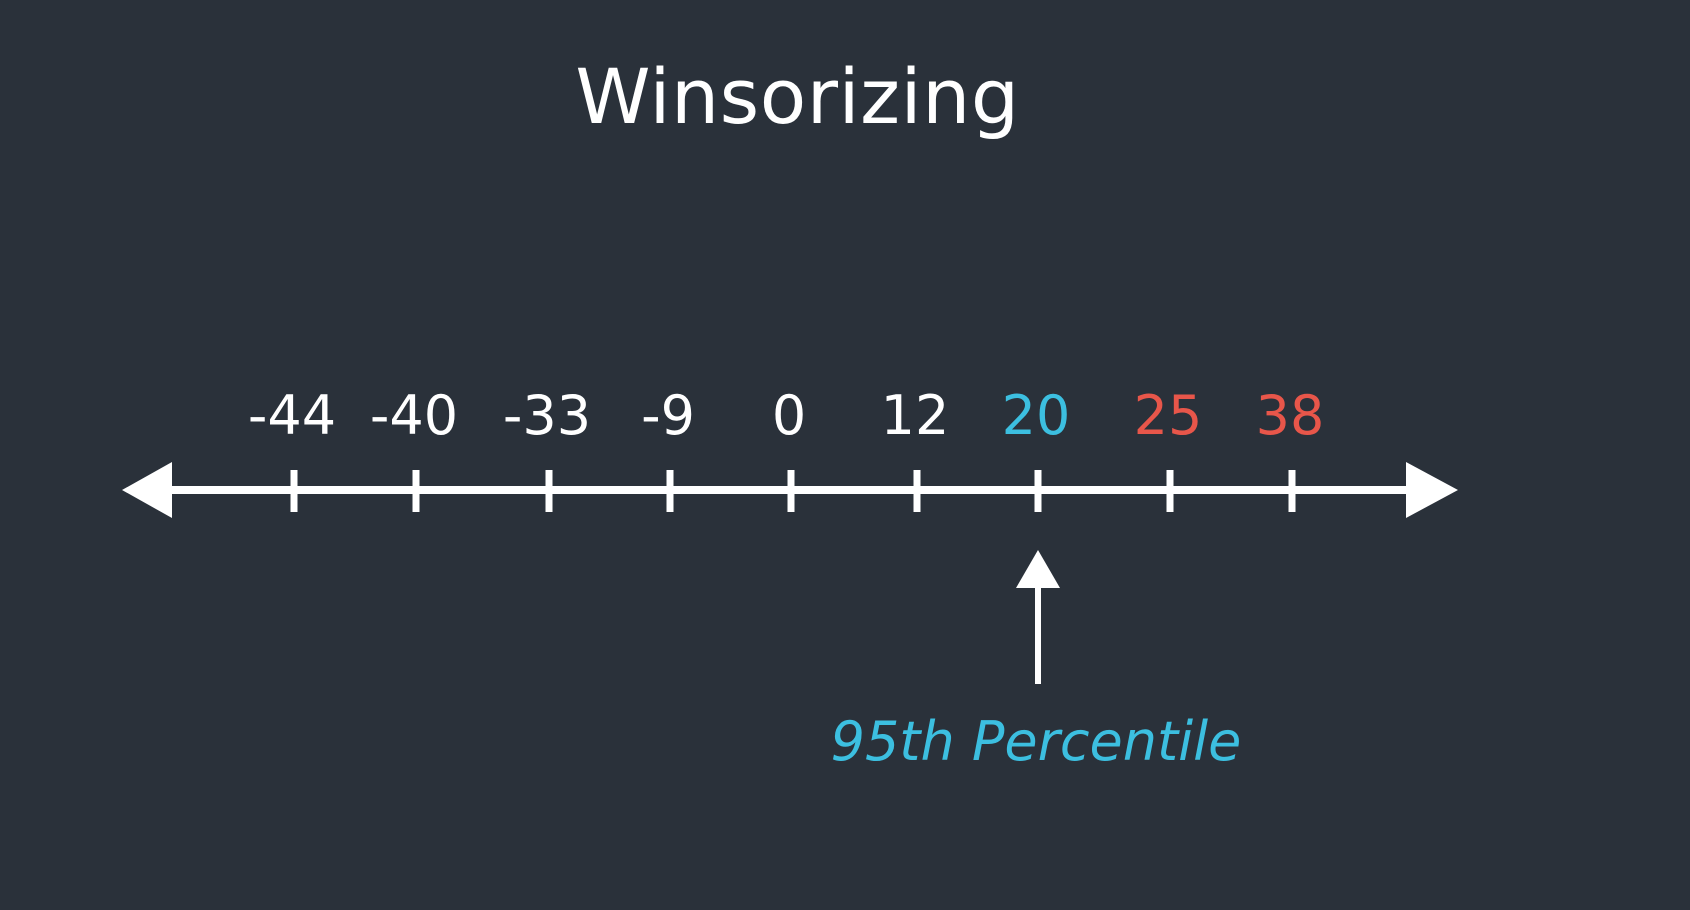  Describe the element at coordinates (668, 415) in the screenshot. I see `tick-label: -9` at that location.